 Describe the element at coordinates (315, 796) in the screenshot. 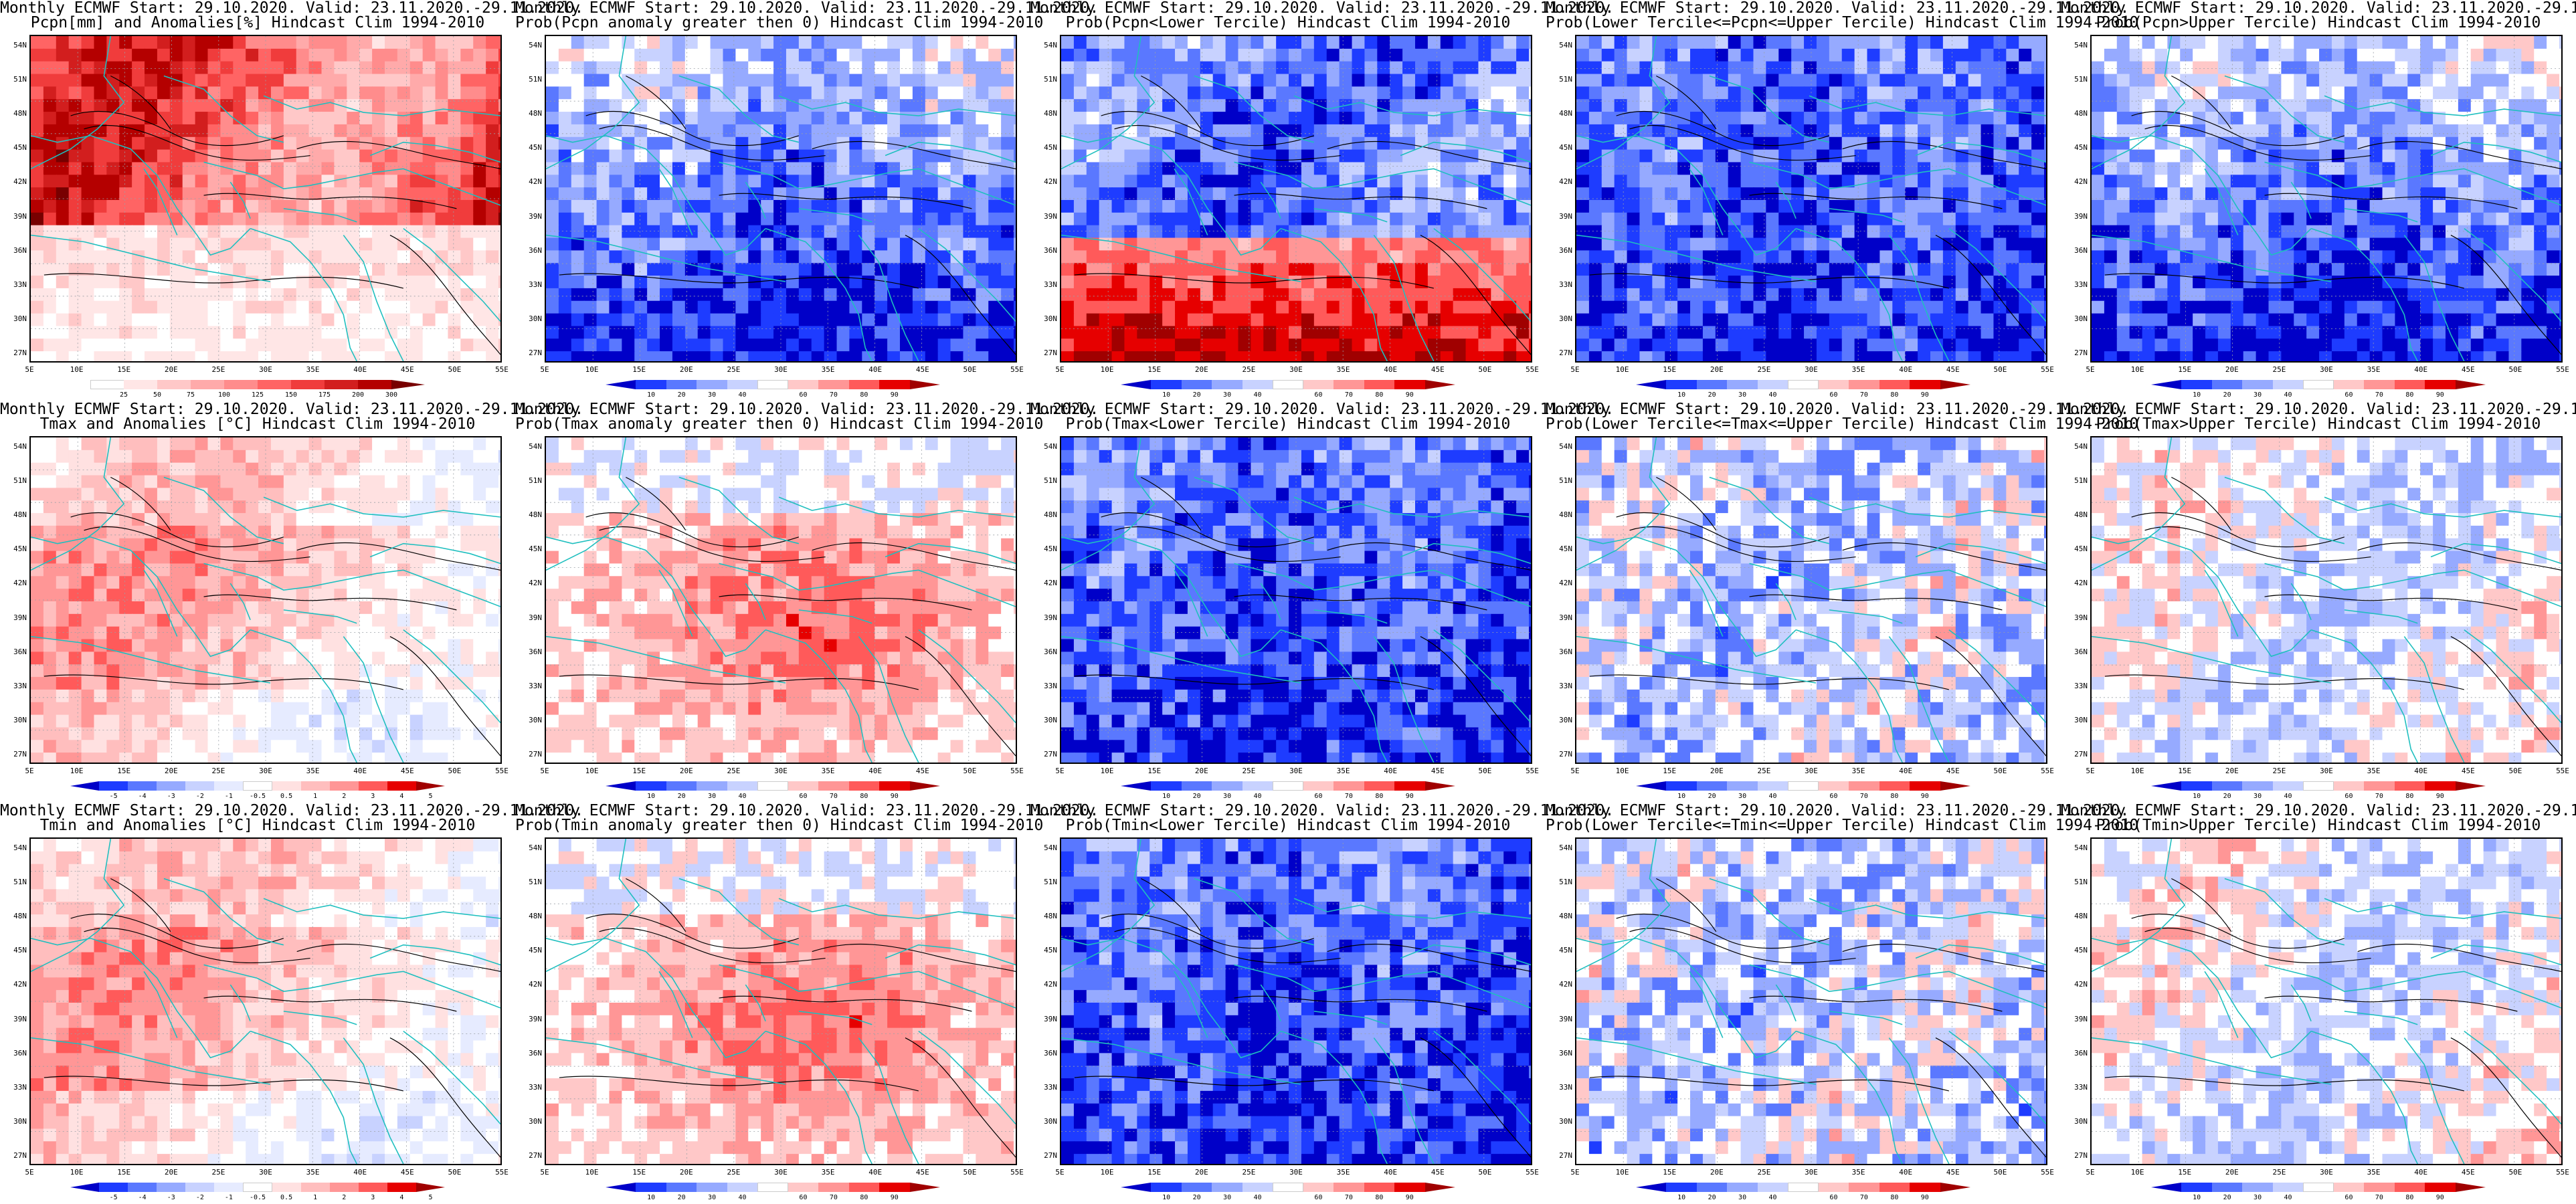

I see `colorbar-tick-label: 1` at that location.